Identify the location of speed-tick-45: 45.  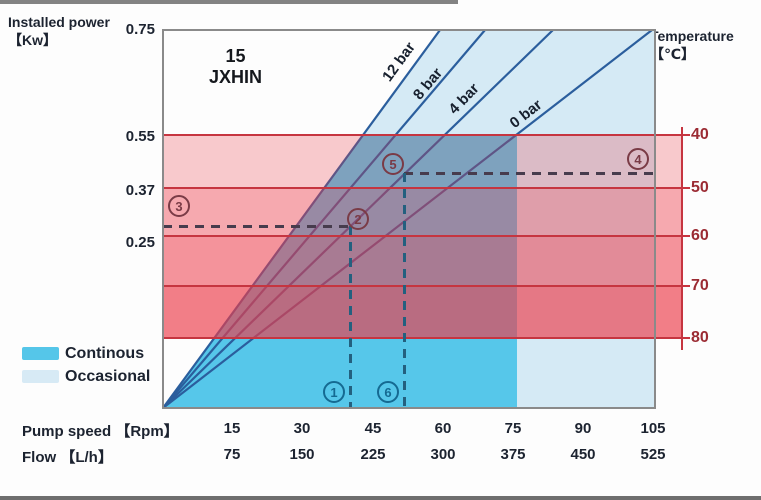
(373, 428).